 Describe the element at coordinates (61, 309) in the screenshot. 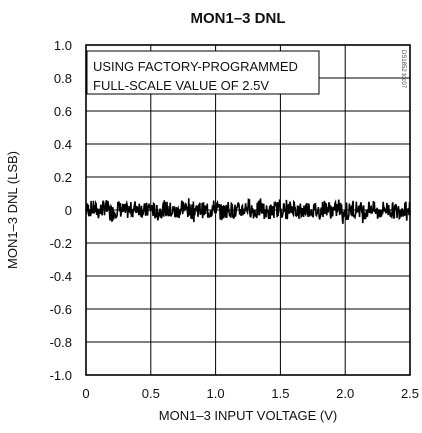

I see `y-tick-label: -0.6` at that location.